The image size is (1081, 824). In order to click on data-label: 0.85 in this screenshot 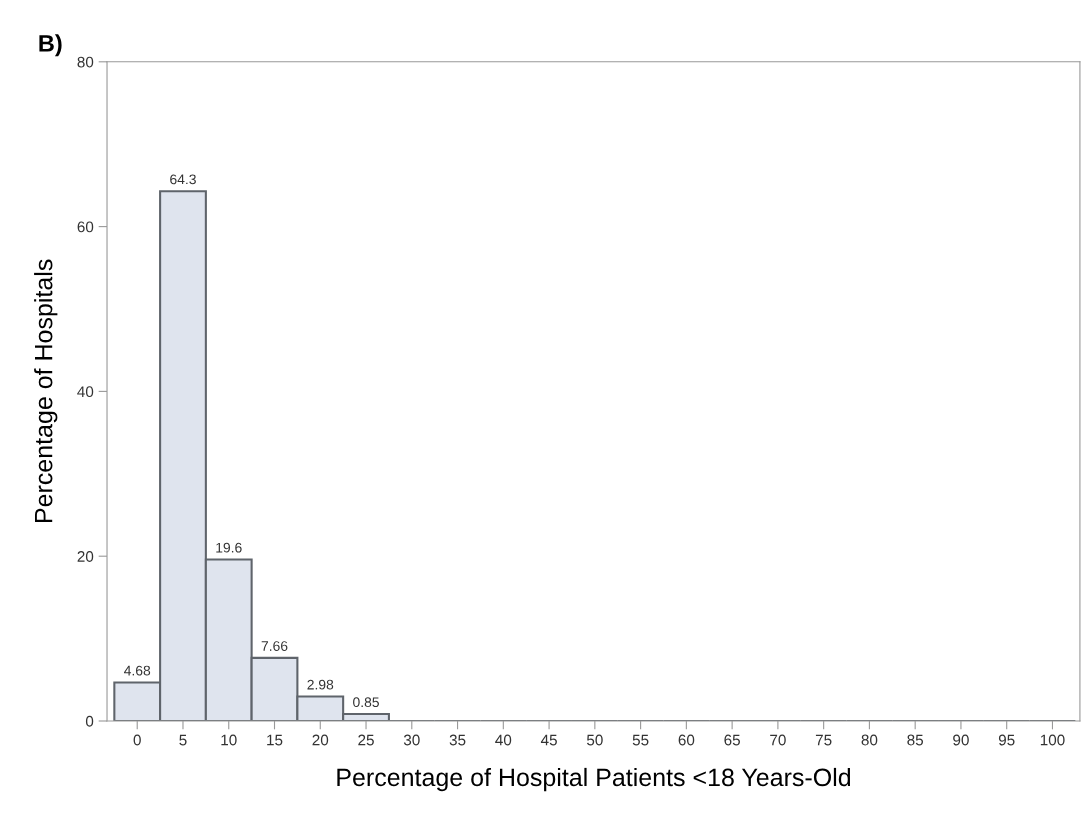, I will do `click(366, 702)`.